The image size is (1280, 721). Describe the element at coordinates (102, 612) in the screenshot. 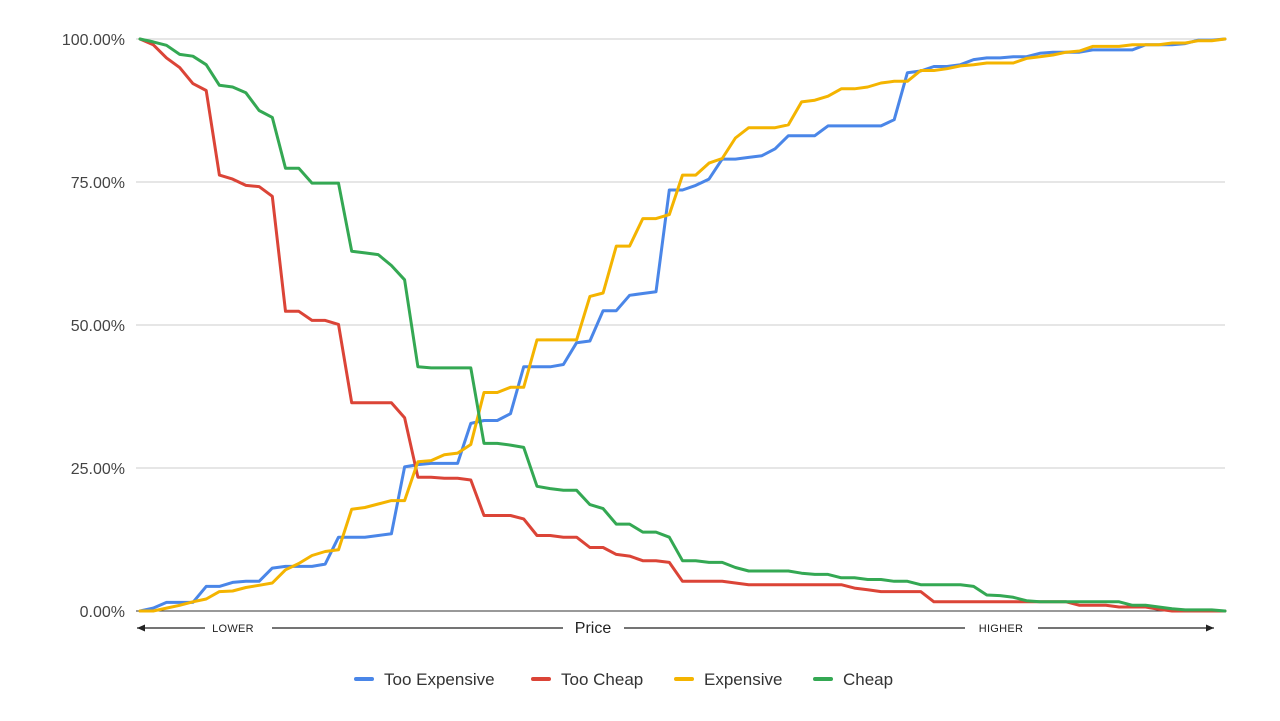

I see `y-tick-label: 0.00%` at that location.